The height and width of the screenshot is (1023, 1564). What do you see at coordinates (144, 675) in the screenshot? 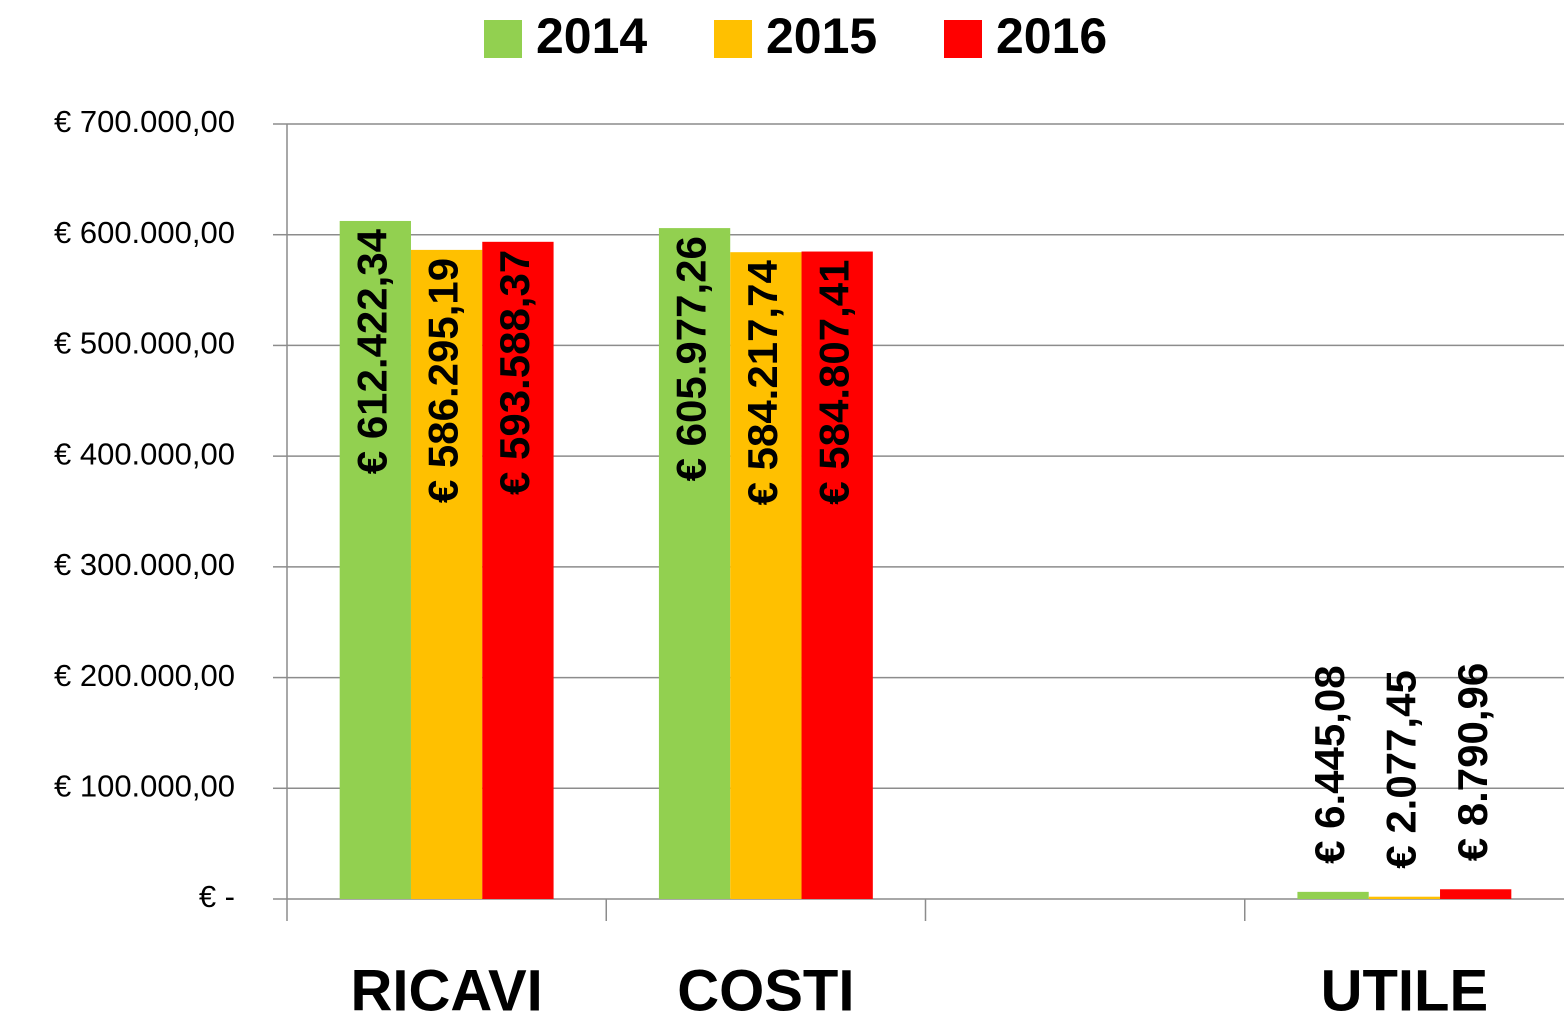
I see `y-tick-label: € 200.000,00` at bounding box center [144, 675].